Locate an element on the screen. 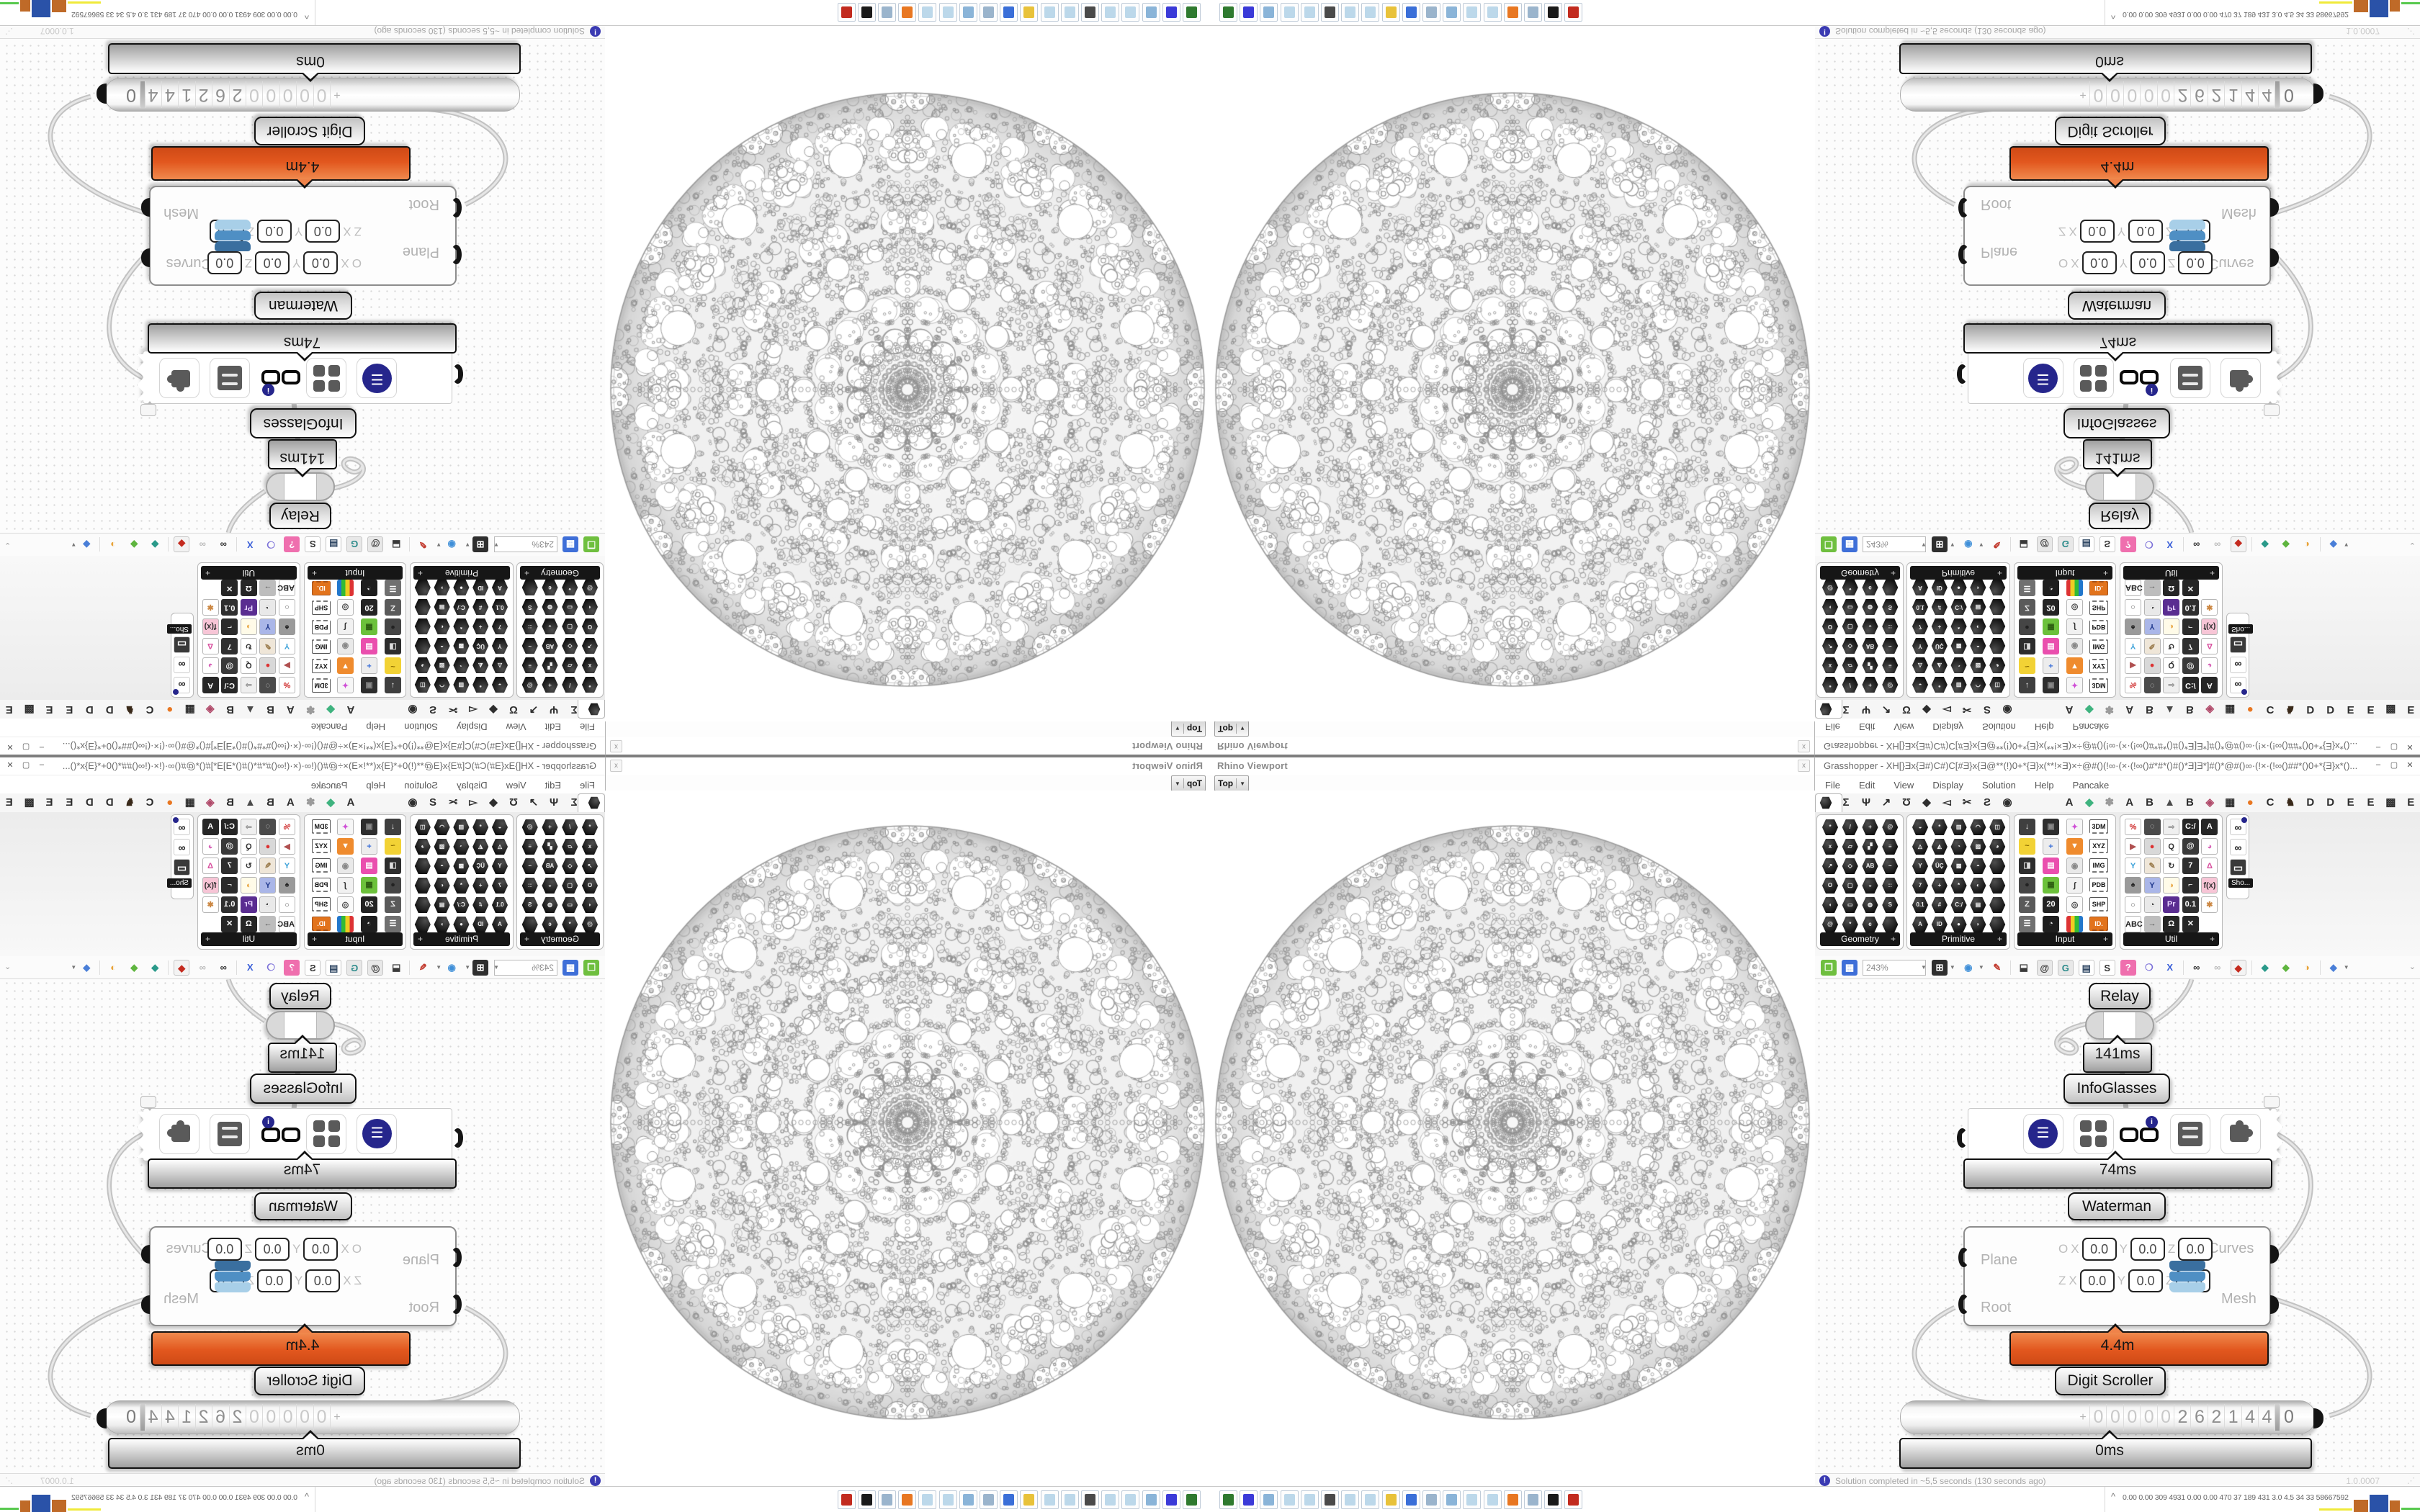  tab-transform: Ƨ is located at coordinates (433, 709).